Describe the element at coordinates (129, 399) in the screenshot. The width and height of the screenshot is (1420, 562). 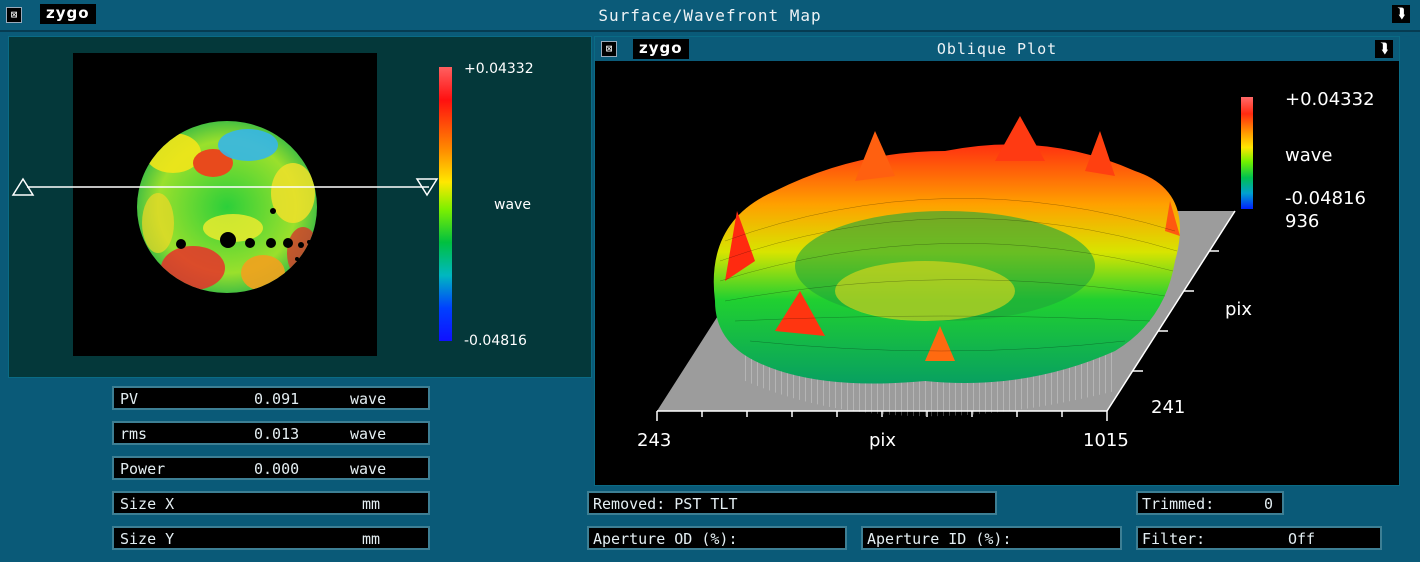
I see `stat-label: PV` at that location.